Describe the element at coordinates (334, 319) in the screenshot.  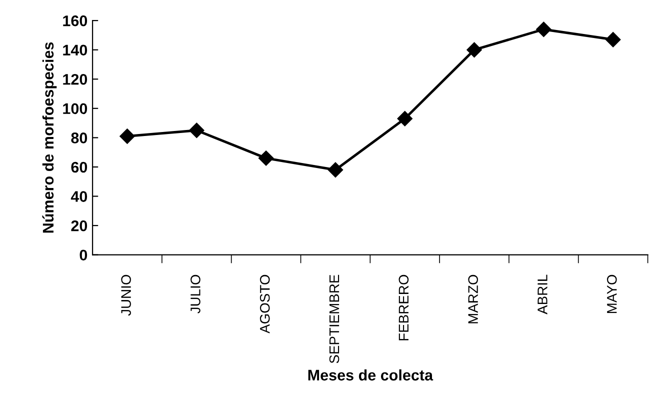
I see `x-tick-label: SEPTIEMBRE` at that location.